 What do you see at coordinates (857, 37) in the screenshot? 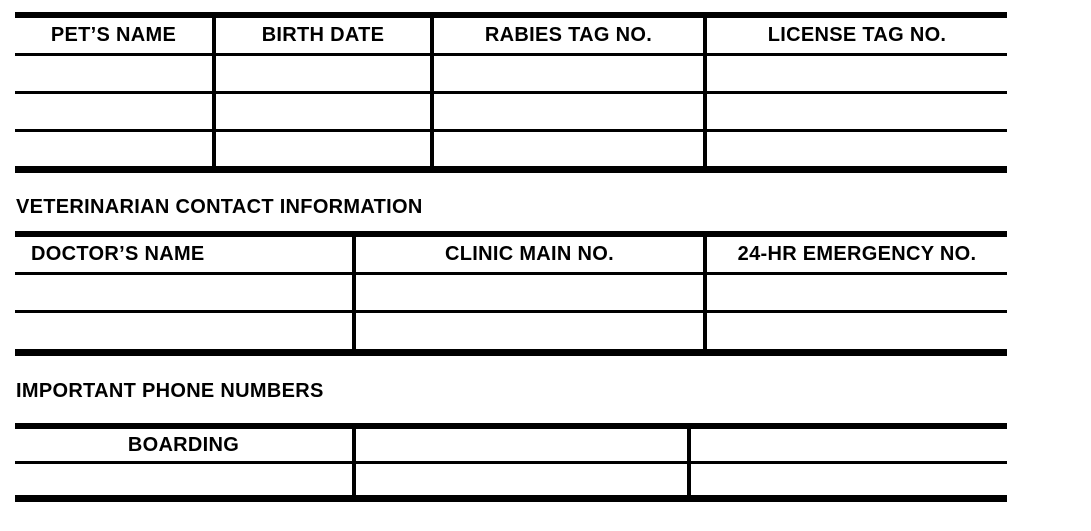
I see `column-header-license-tag-no: LICENSE TAG NO.` at bounding box center [857, 37].